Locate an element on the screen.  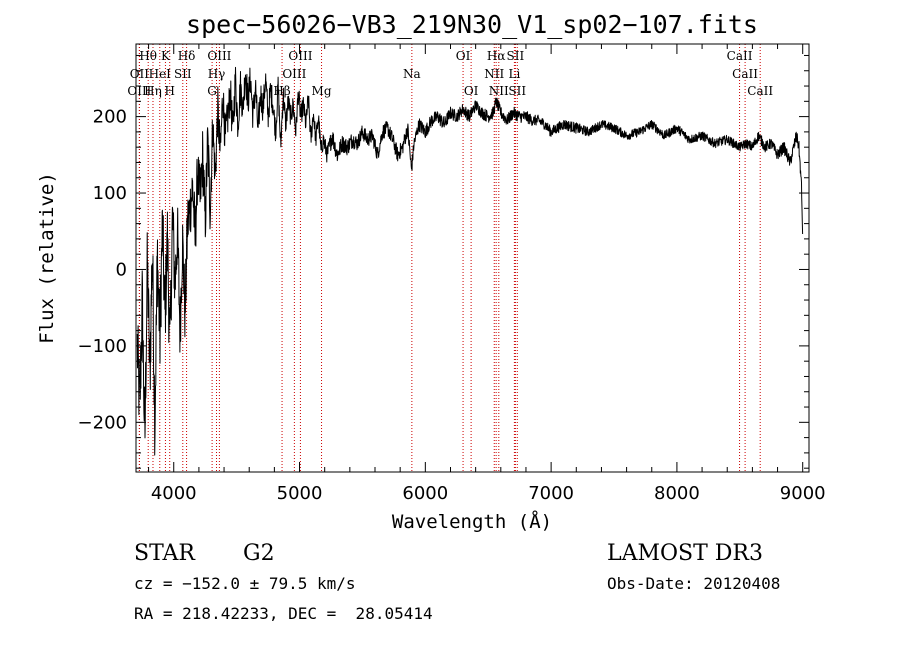
spectral-line-label: Mg is located at coordinates (322, 91).